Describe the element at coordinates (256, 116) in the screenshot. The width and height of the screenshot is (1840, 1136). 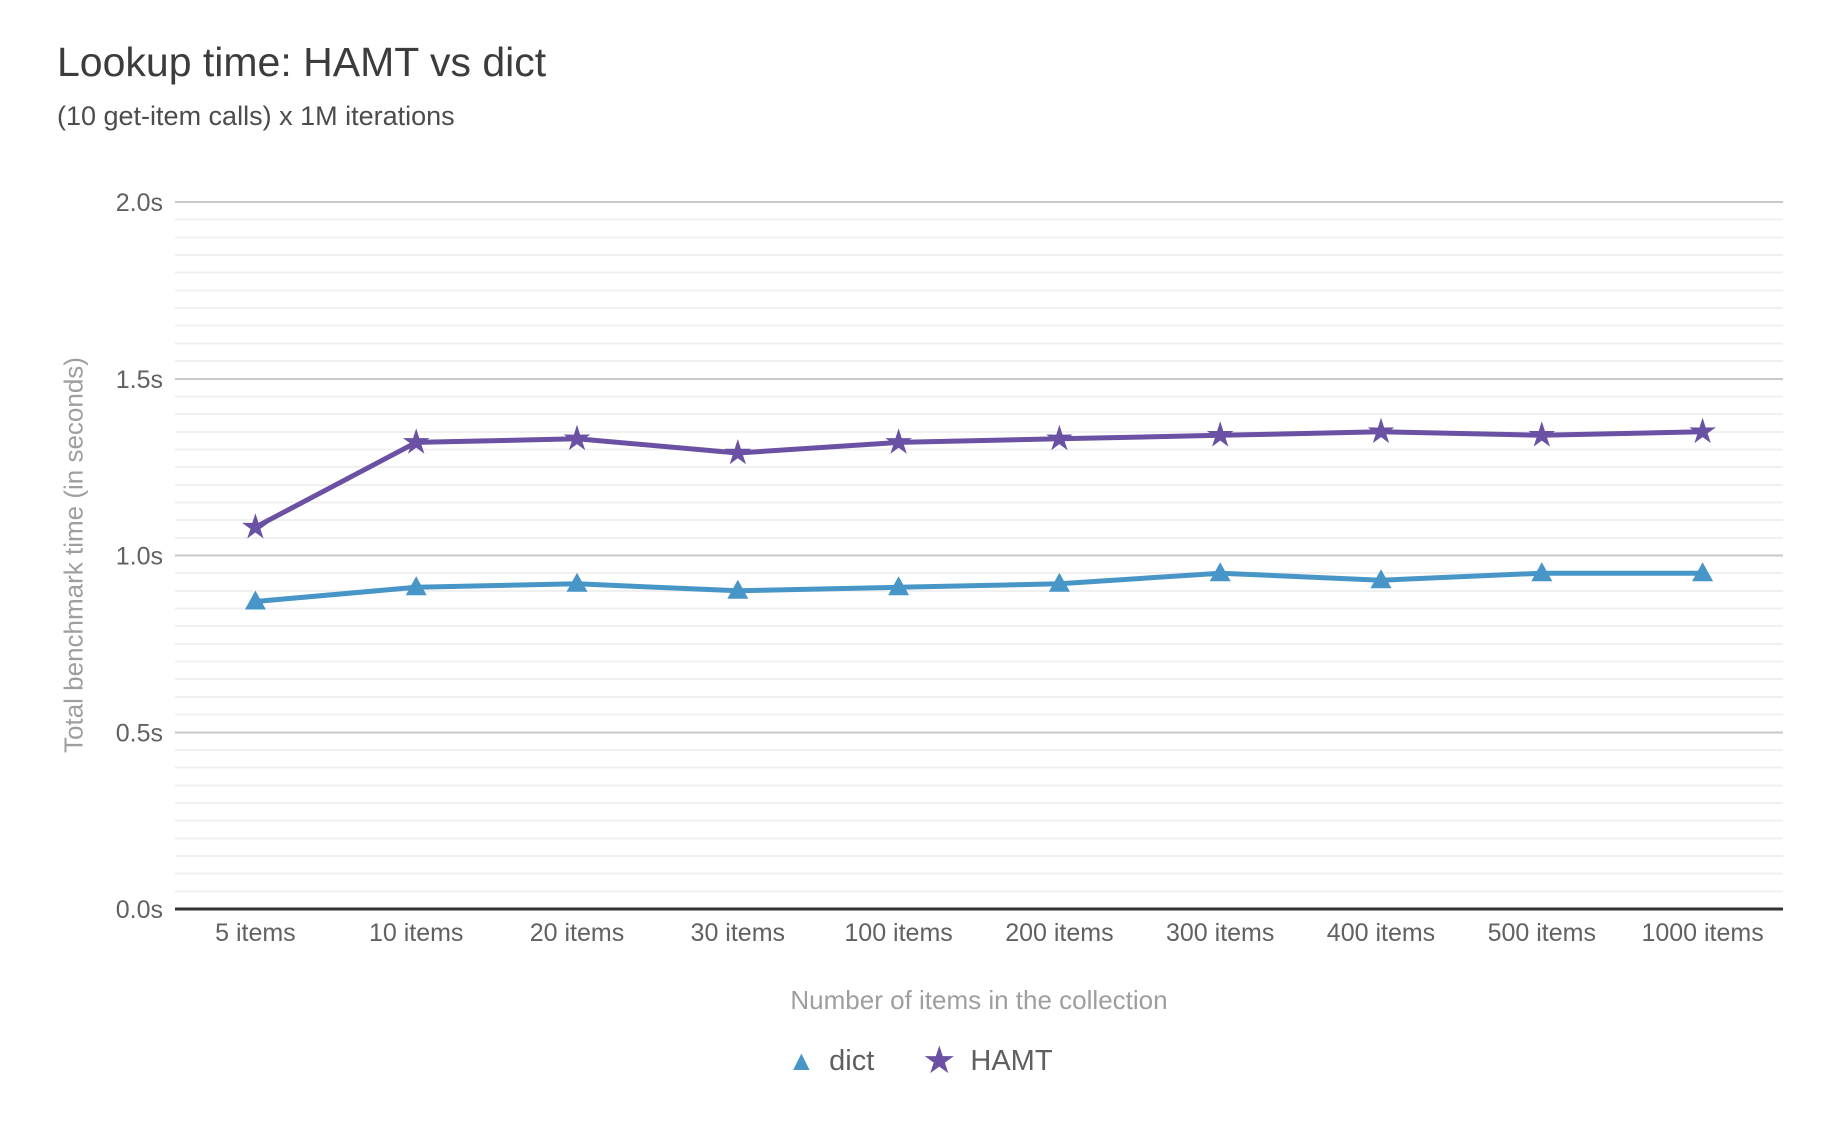
I see `chart-subtitle: (10 get-item calls) x 1M iterations` at that location.